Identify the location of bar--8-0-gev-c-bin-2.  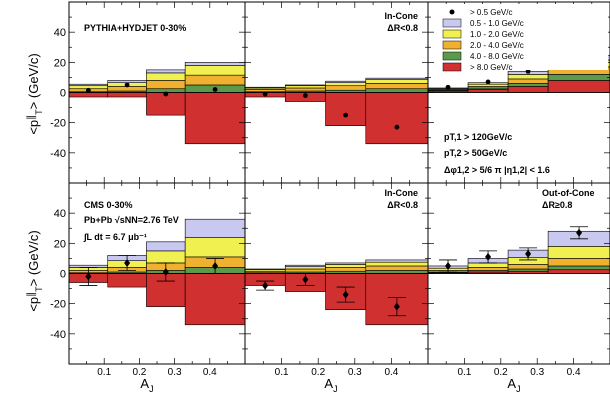
(528, 89).